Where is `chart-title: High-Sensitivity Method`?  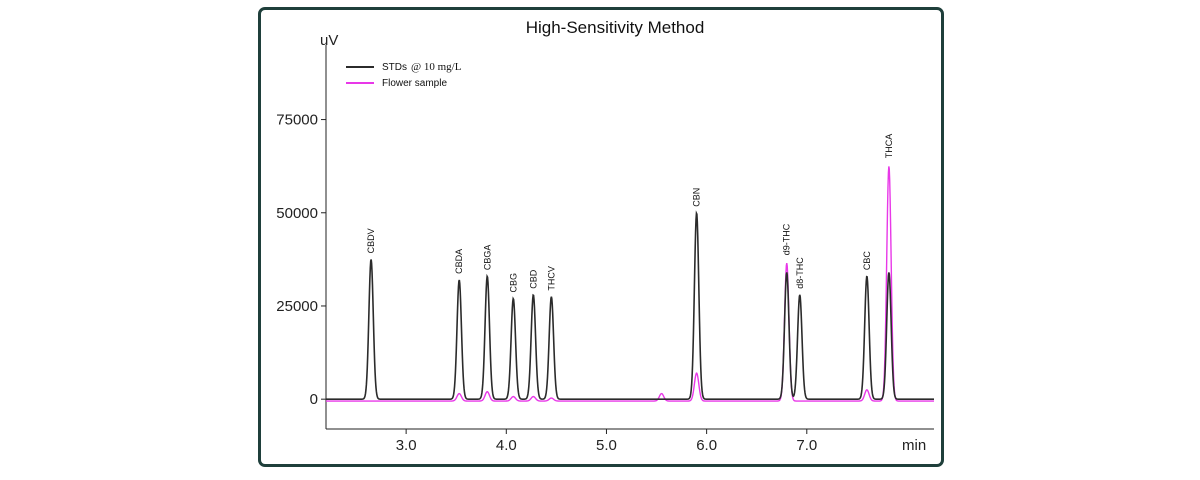
chart-title: High-Sensitivity Method is located at coordinates (615, 27).